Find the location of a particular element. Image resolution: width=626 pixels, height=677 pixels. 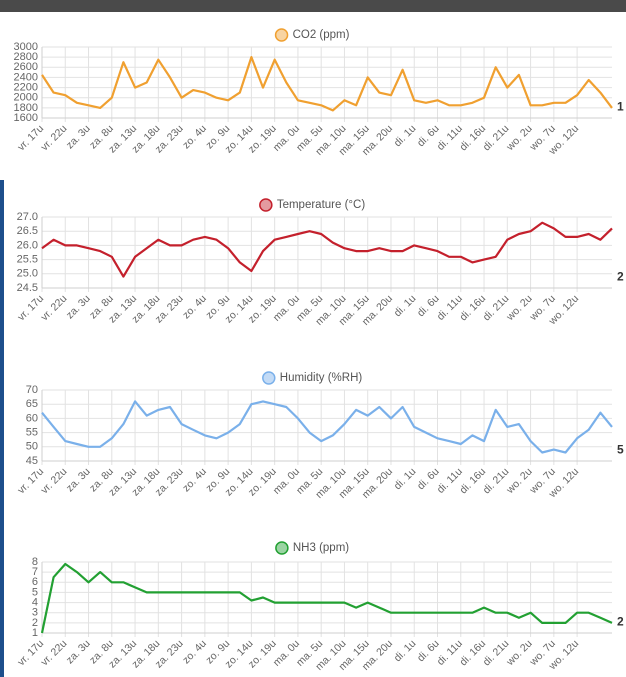

y-tick-label: 2600 is located at coordinates (26, 67).